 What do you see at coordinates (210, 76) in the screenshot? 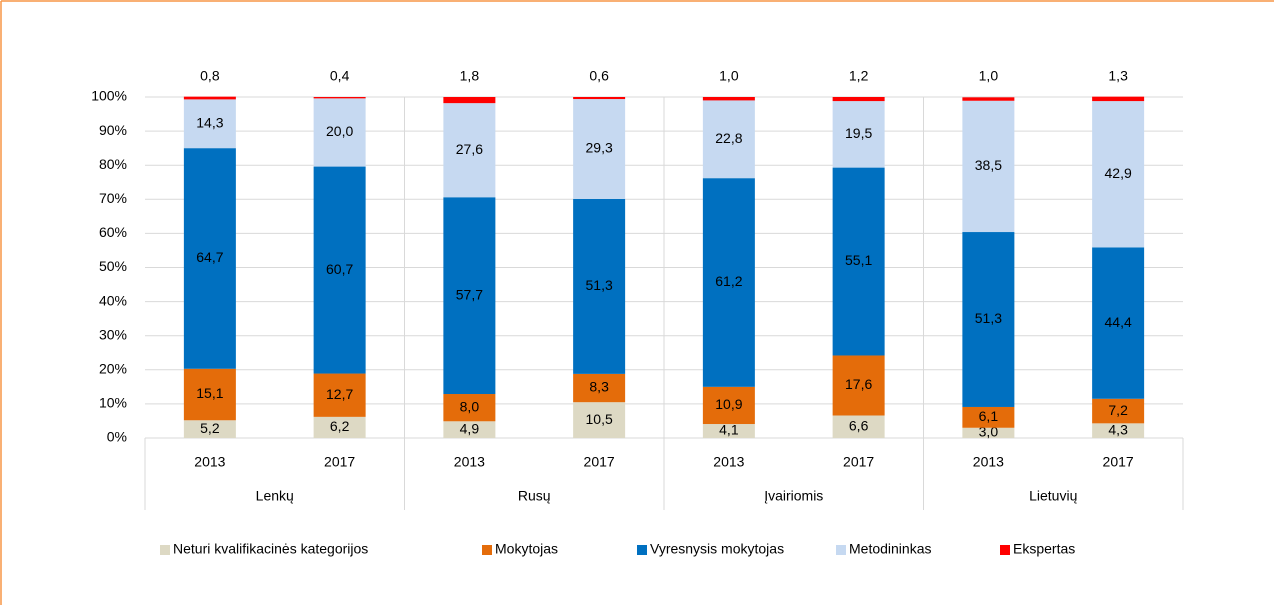
I see `data-label: 0,8` at bounding box center [210, 76].